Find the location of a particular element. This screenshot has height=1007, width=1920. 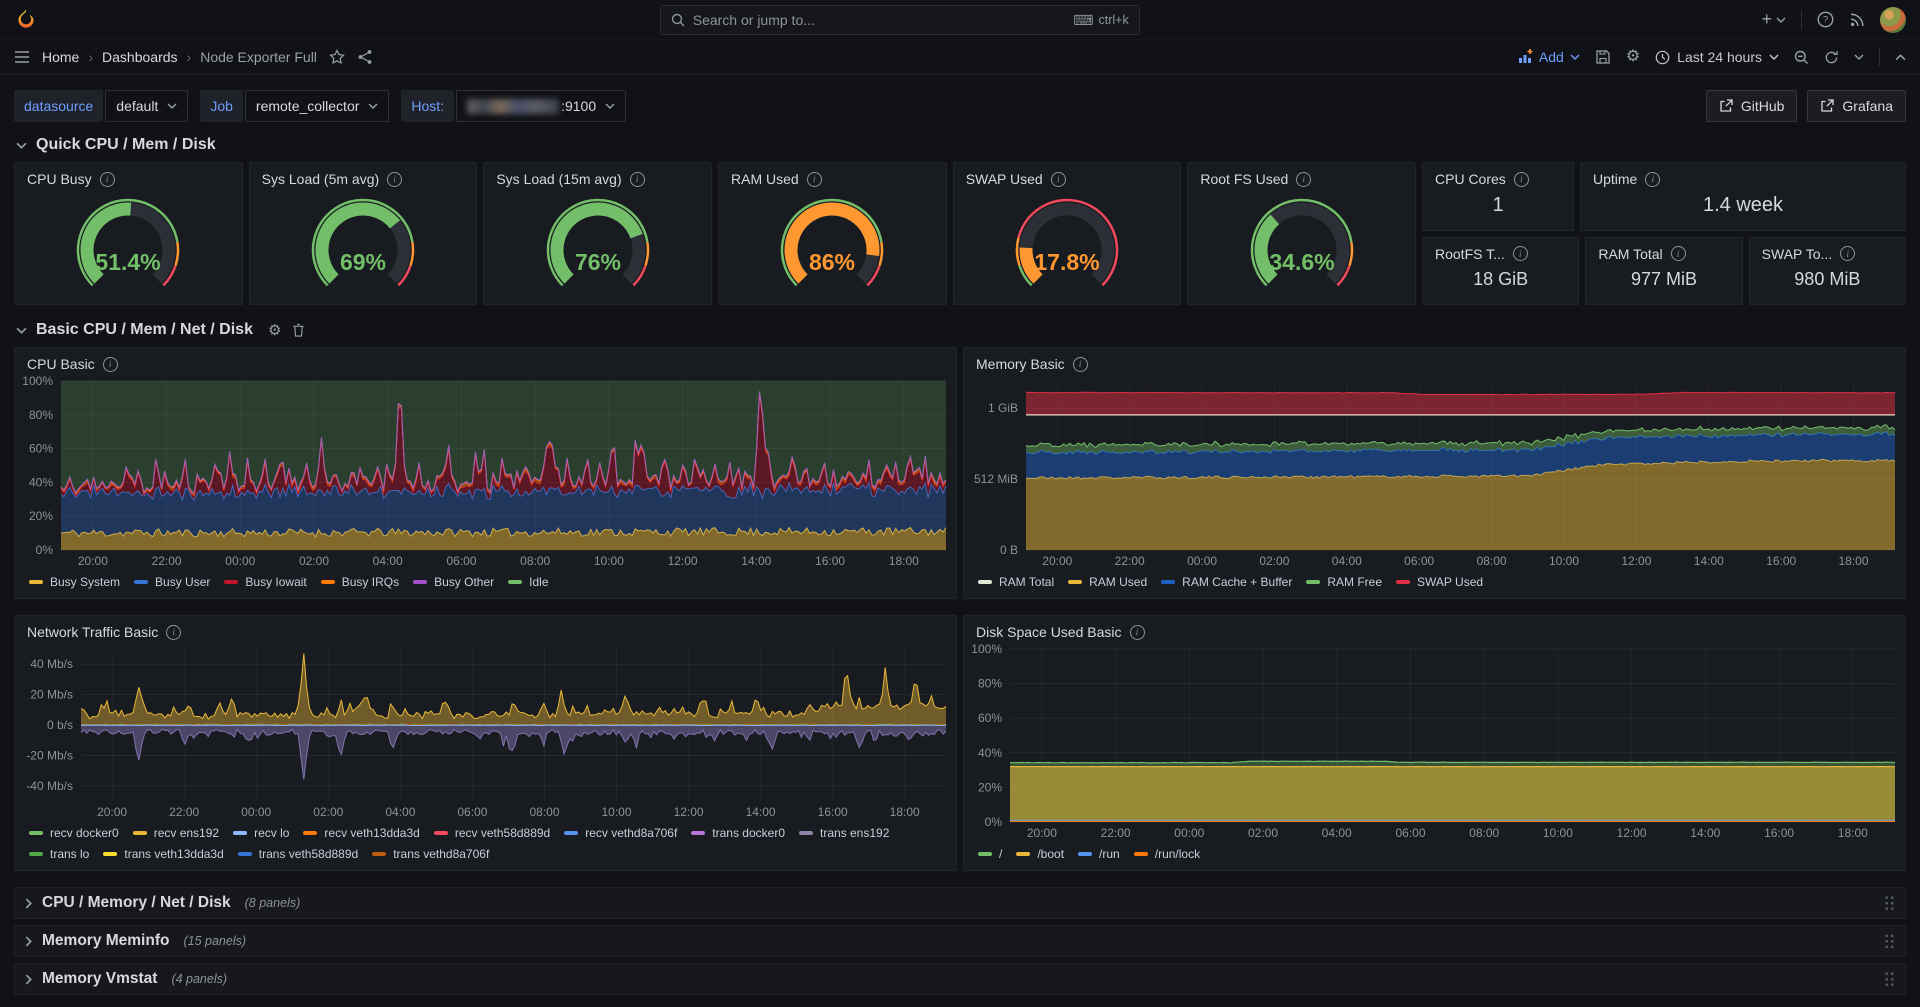

dashboard-row-memory-vmstat: Memory Vmstat (4 panels) is located at coordinates (960, 979).